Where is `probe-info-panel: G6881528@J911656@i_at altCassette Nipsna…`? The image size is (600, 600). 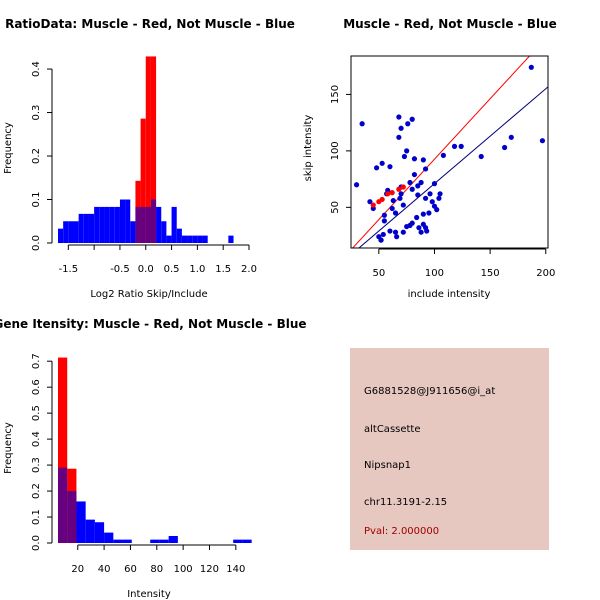 probe-info-panel: G6881528@J911656@i_at altCassette Nipsna… is located at coordinates (449, 449).